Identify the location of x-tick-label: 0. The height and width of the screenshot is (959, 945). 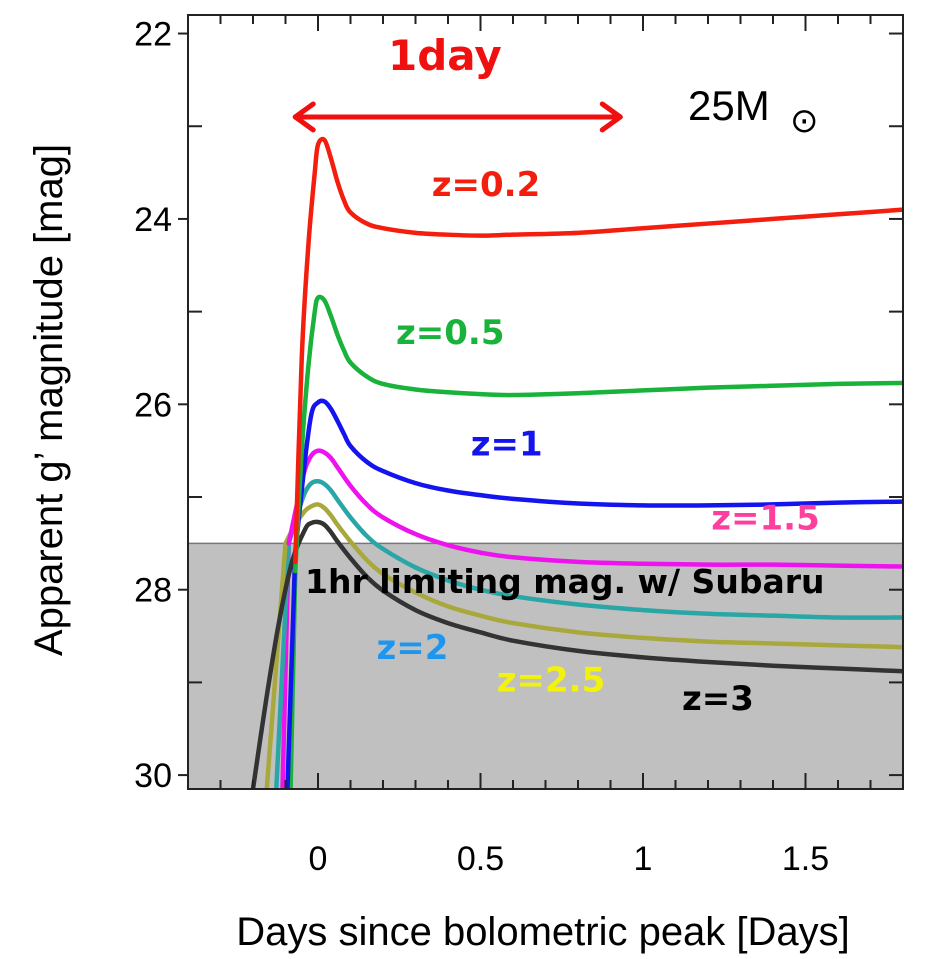
(318, 859).